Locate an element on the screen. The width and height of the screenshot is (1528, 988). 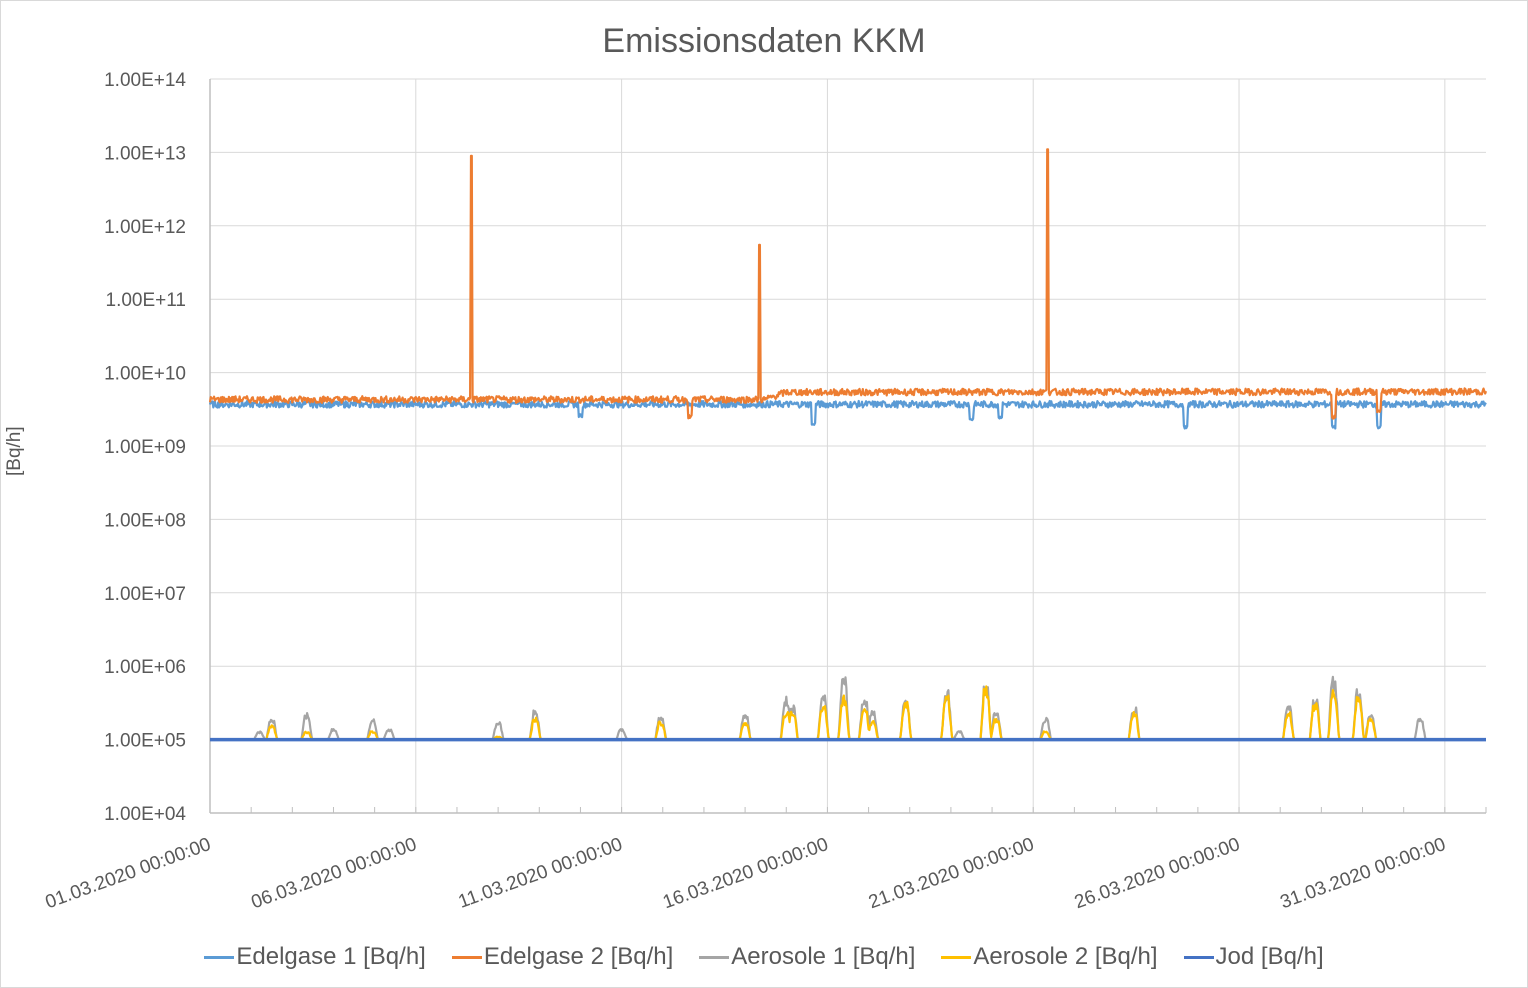
y-tick-label: 1.00E+13 is located at coordinates (145, 153).